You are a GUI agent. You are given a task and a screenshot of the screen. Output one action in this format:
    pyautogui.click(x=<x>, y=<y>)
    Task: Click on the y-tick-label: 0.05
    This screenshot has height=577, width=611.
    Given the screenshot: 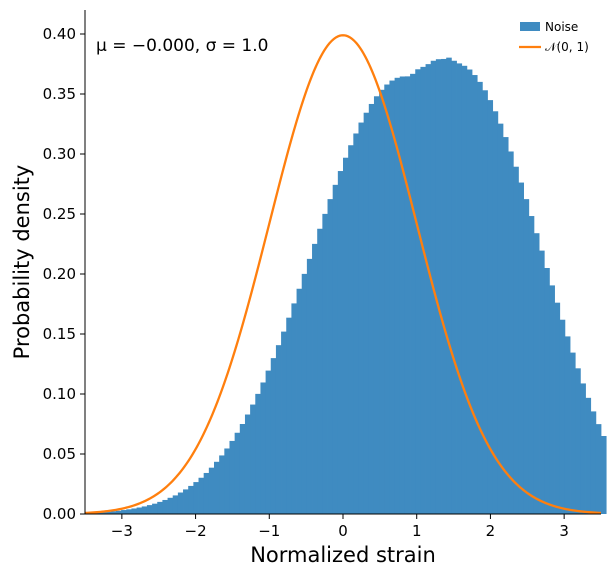 What is the action you would take?
    pyautogui.click(x=59, y=454)
    